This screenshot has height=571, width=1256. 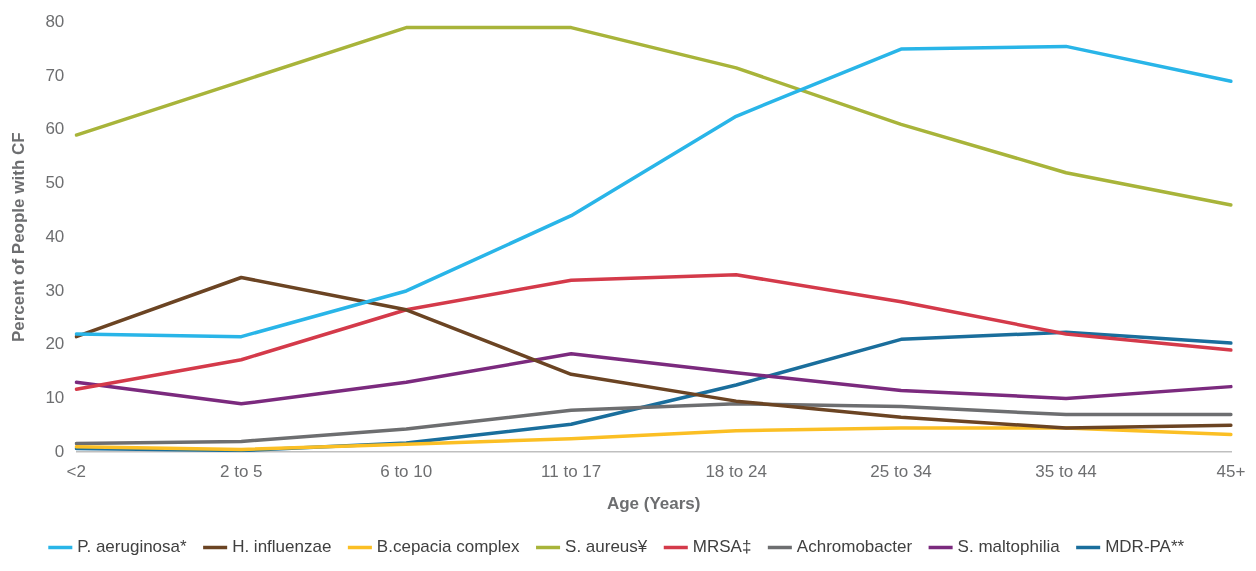 I want to click on y-tick-label: 20, so click(x=55, y=344).